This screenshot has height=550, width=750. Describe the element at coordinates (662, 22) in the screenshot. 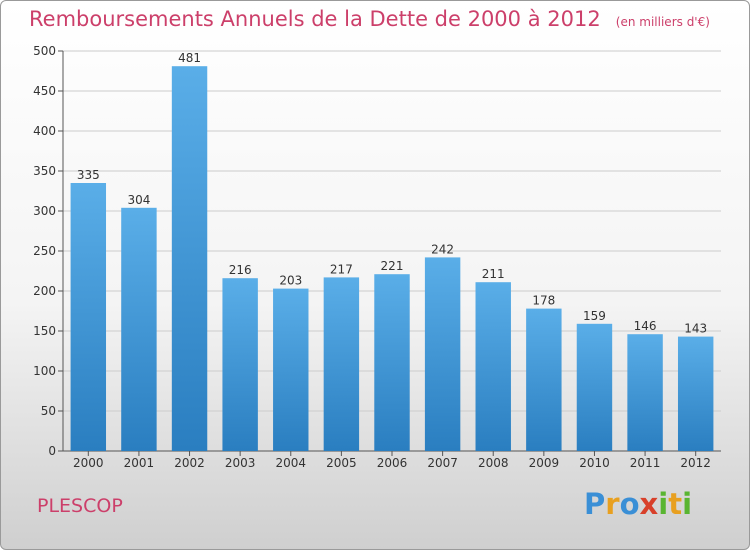

I see `chart-subtitle: (en milliers d'€)` at that location.